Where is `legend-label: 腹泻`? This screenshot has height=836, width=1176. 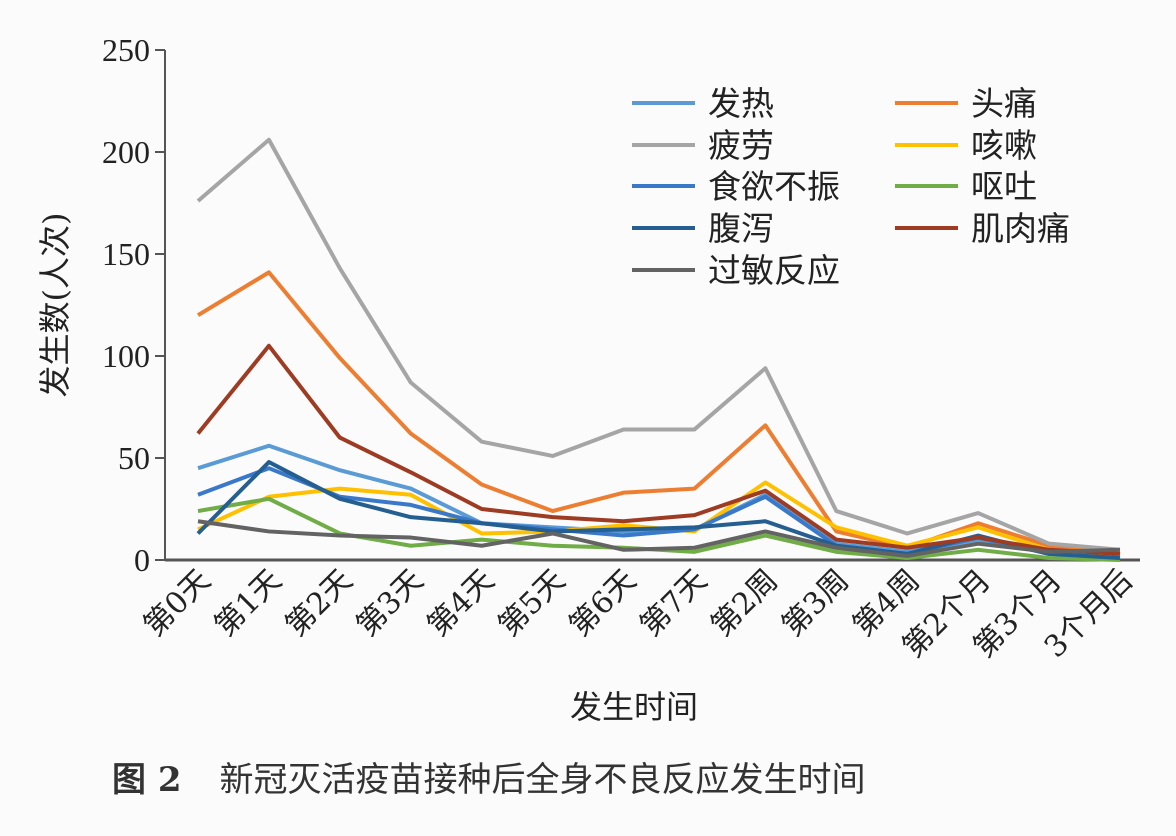
legend-label: 腹泻 is located at coordinates (741, 228).